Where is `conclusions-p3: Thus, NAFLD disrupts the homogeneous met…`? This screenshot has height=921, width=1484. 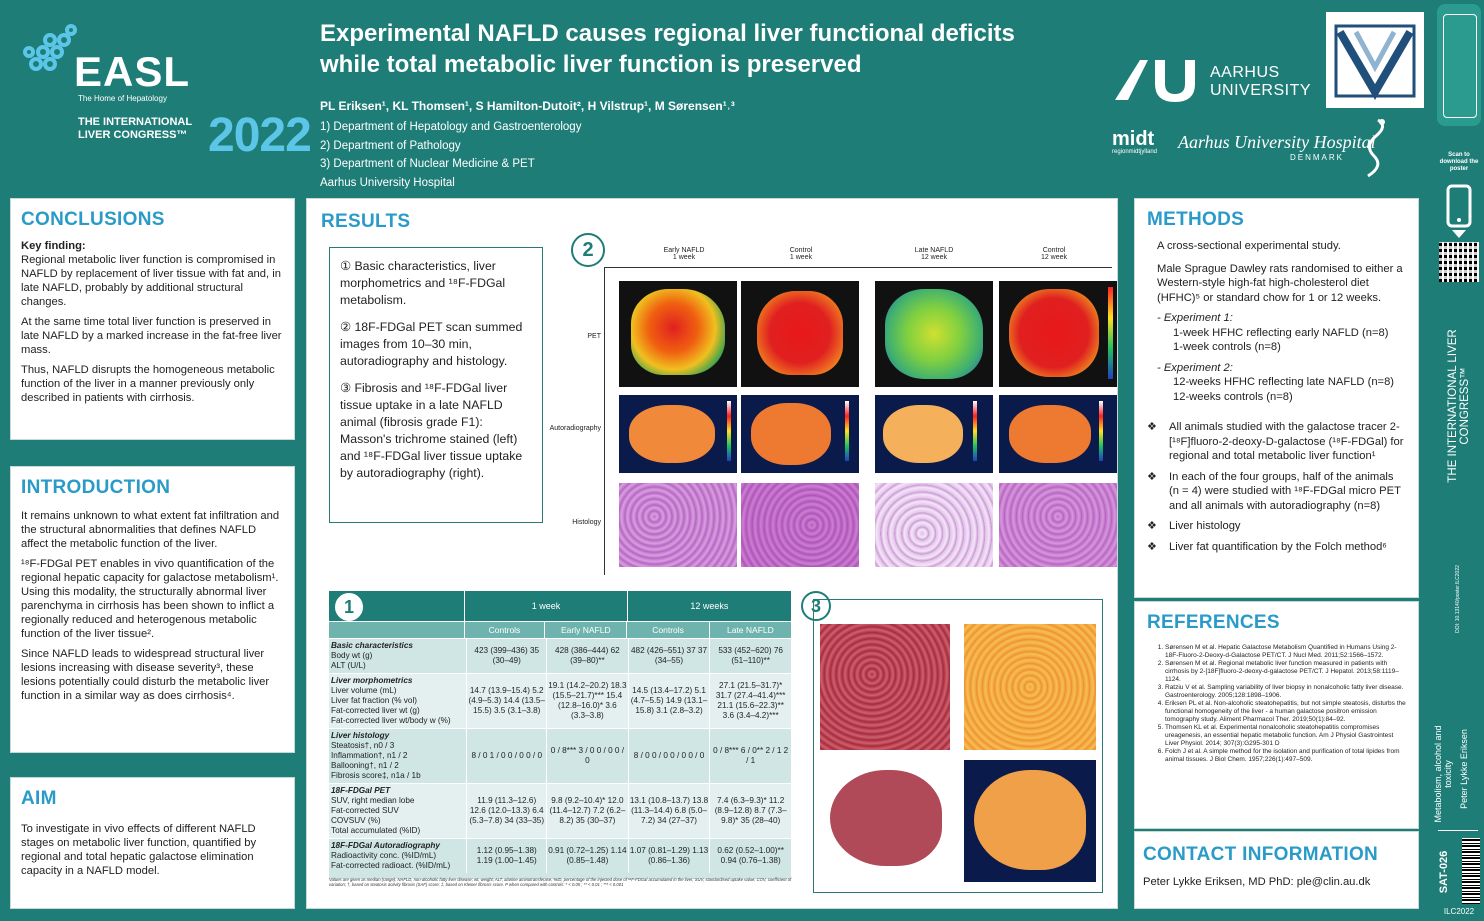
conclusions-p3: Thus, NAFLD disrupts the homogeneous met… is located at coordinates (148, 384).